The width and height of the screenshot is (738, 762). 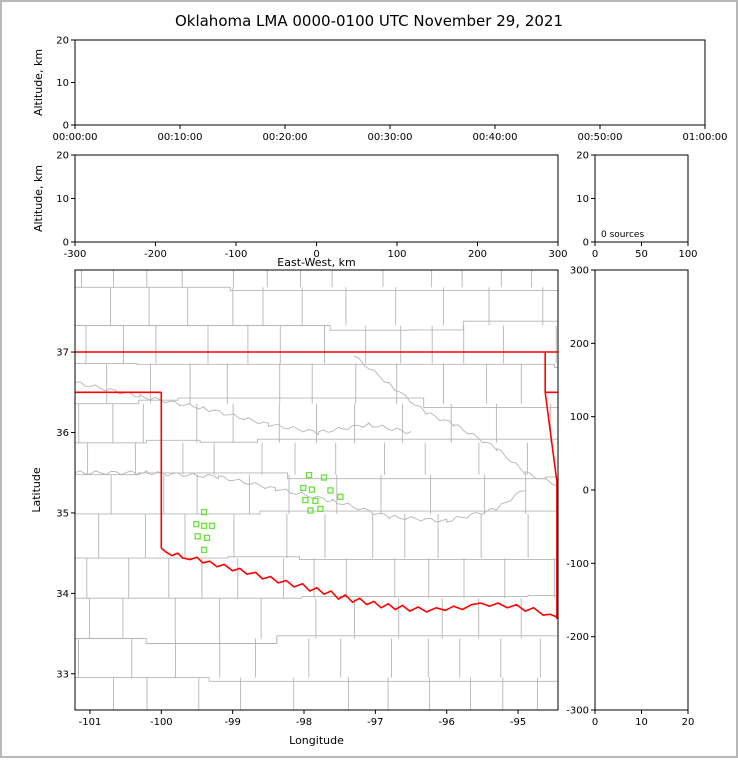 I want to click on river-line-canadian, so click(x=300, y=496).